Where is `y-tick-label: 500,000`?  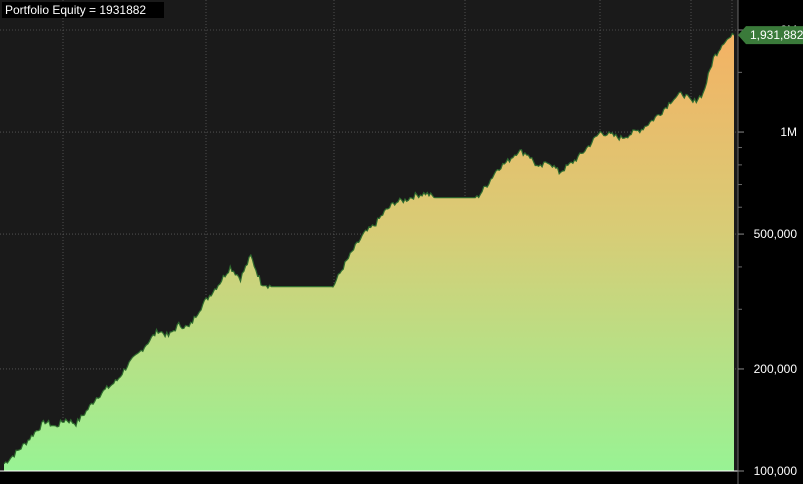
y-tick-label: 500,000 is located at coordinates (776, 234).